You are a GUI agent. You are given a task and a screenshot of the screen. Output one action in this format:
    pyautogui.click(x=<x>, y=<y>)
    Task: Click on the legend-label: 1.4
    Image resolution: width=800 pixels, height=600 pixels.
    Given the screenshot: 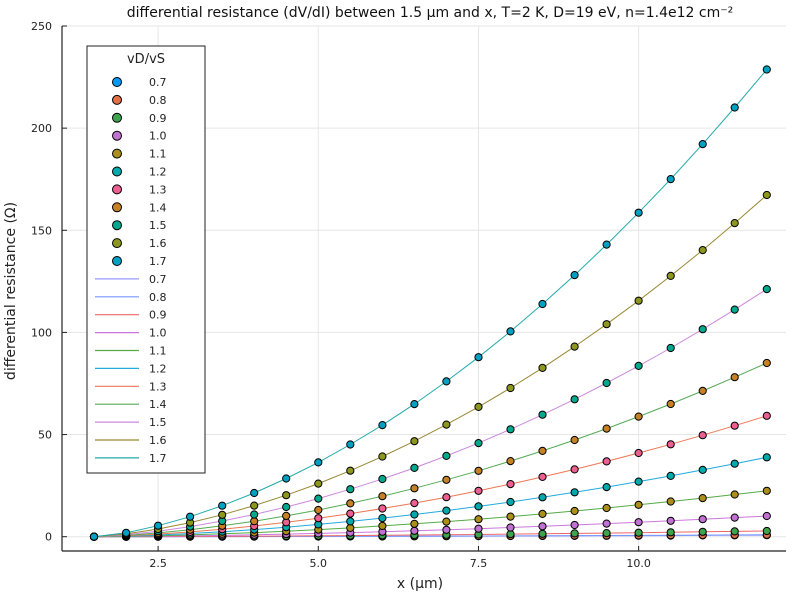 What is the action you would take?
    pyautogui.click(x=158, y=404)
    